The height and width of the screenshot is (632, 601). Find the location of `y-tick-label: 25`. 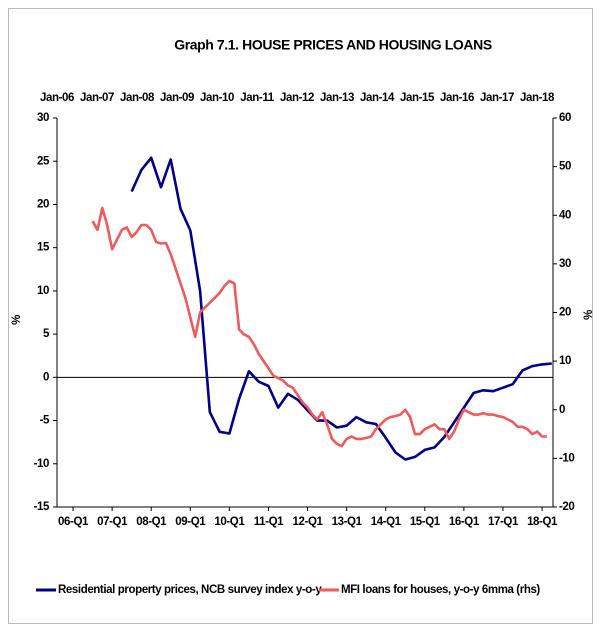

y-tick-label: 25 is located at coordinates (43, 161).